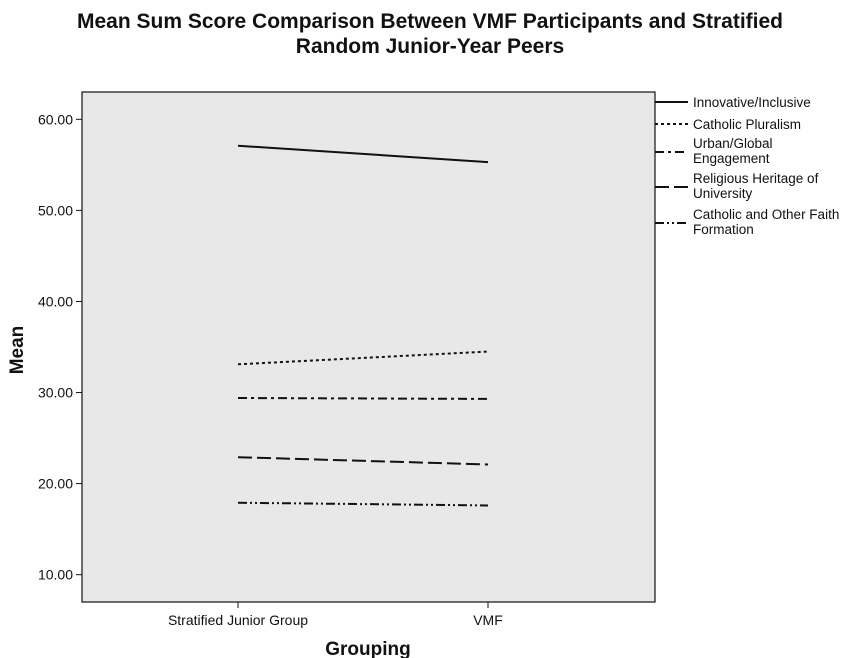 This screenshot has height=658, width=859. What do you see at coordinates (733, 143) in the screenshot?
I see `legend-label: Urban/Global` at bounding box center [733, 143].